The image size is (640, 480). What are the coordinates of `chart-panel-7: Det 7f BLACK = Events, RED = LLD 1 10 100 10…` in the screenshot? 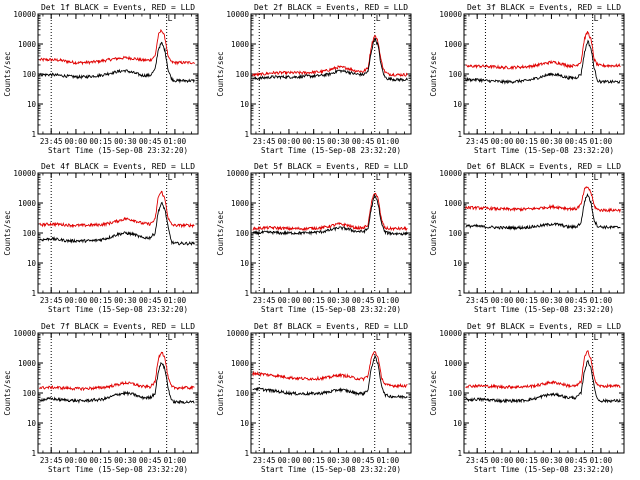 It's located at (101, 398).